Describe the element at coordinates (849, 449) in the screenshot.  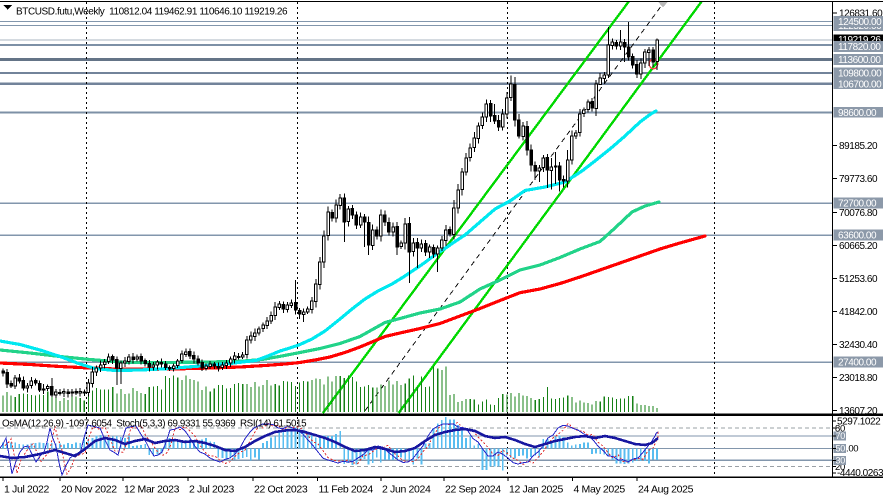
I see `svg-text: 0.00` at that location.